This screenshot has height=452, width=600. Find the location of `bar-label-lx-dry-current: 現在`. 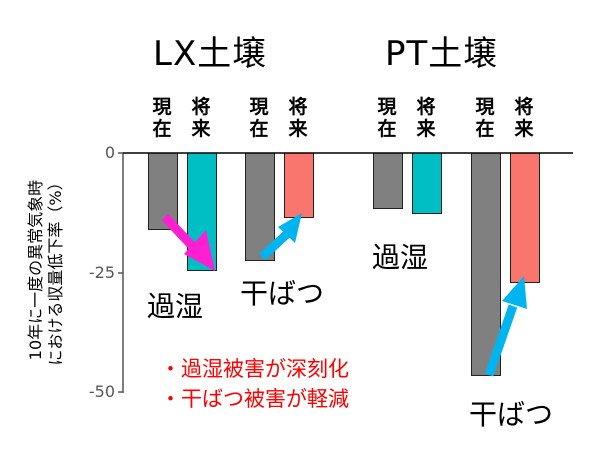

bar-label-lx-dry-current: 現在 is located at coordinates (259, 118).